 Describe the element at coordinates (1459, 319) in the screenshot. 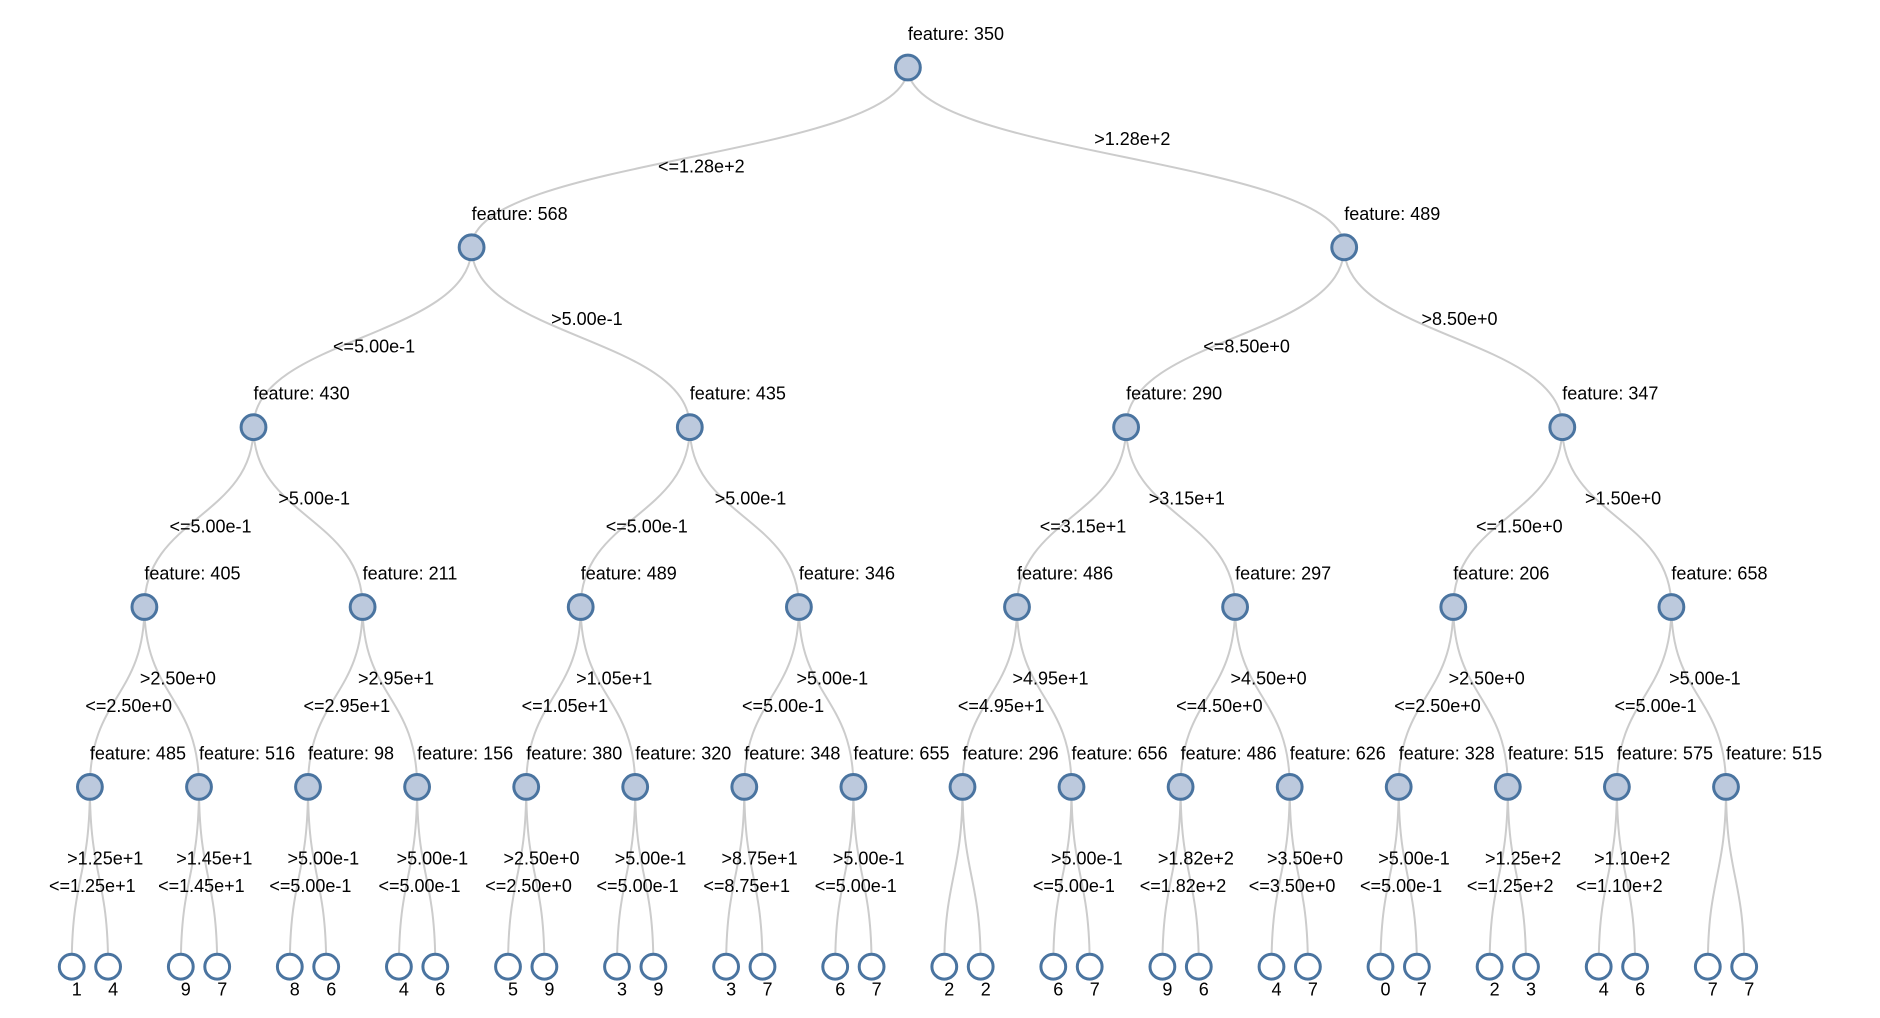

I see `svg-text: >8.50e+0` at that location.